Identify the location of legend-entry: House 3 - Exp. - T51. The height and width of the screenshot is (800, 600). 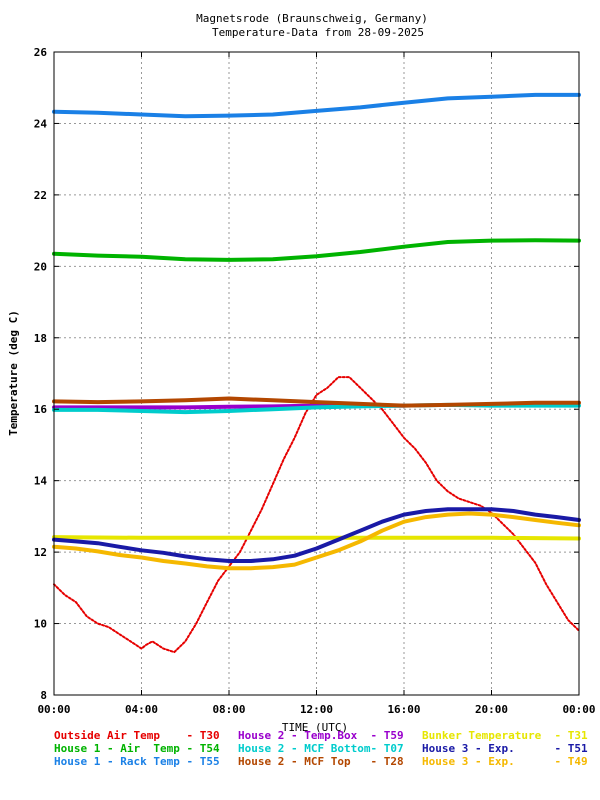
(505, 748).